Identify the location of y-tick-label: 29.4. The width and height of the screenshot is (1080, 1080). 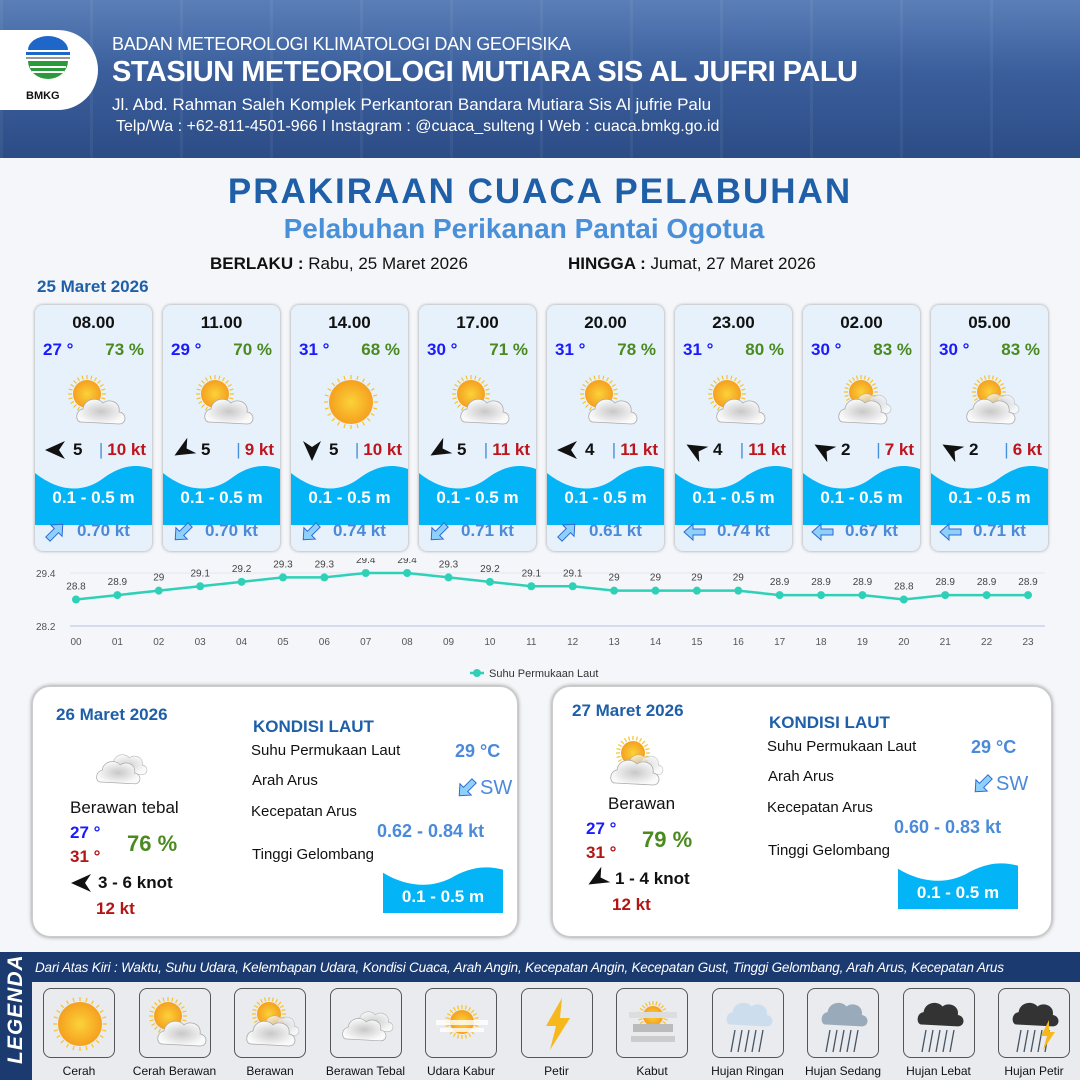
(46, 574).